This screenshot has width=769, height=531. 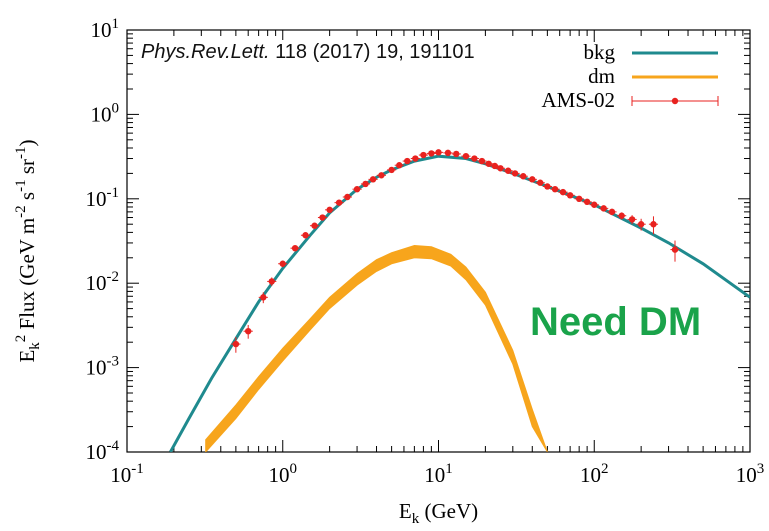 What do you see at coordinates (28, 250) in the screenshot?
I see `y-axis-label: Ek2 Flux (GeV m-2 s-1 sr-1)` at bounding box center [28, 250].